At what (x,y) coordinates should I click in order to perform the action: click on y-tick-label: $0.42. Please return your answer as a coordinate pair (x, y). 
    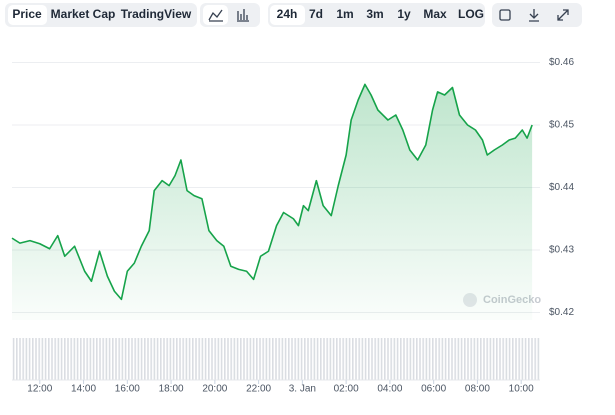
    Looking at the image, I should click on (561, 312).